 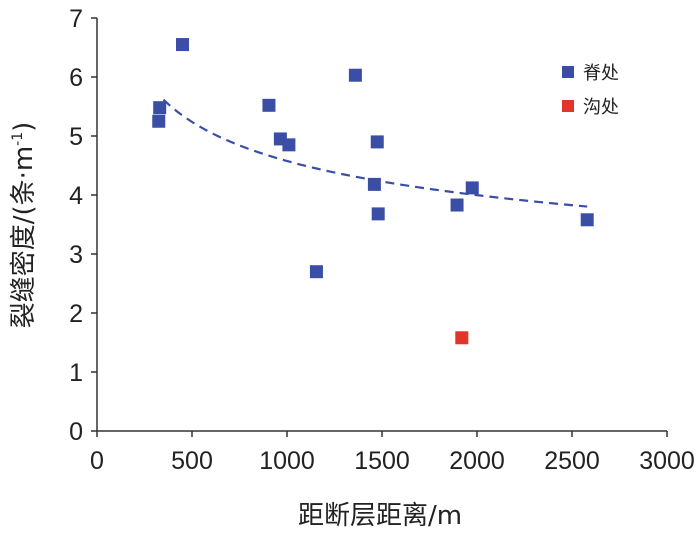 What do you see at coordinates (380, 516) in the screenshot?
I see `x-axis-title: 距断层距离/m` at bounding box center [380, 516].